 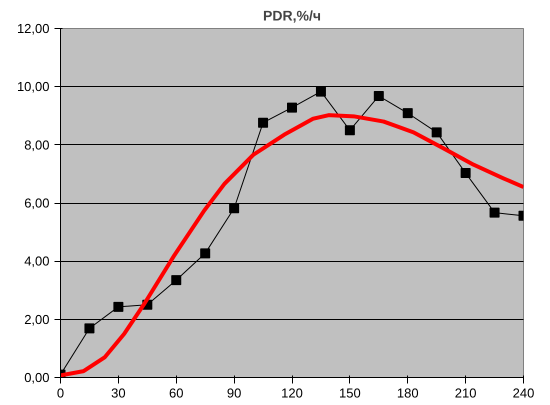 What do you see at coordinates (60, 393) in the screenshot?
I see `x-tick-label: 0` at bounding box center [60, 393].